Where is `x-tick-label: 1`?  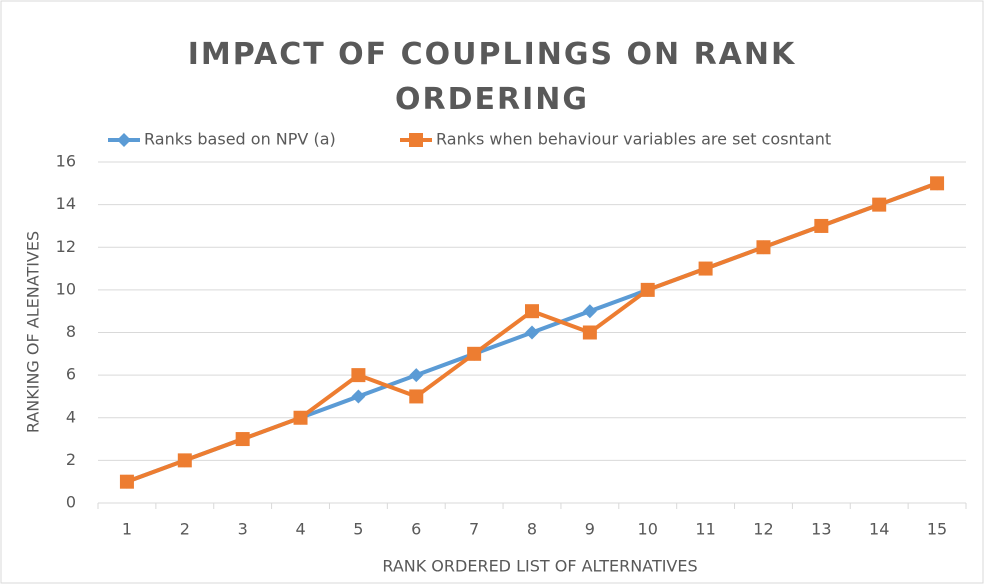 x-tick-label: 1 is located at coordinates (127, 529).